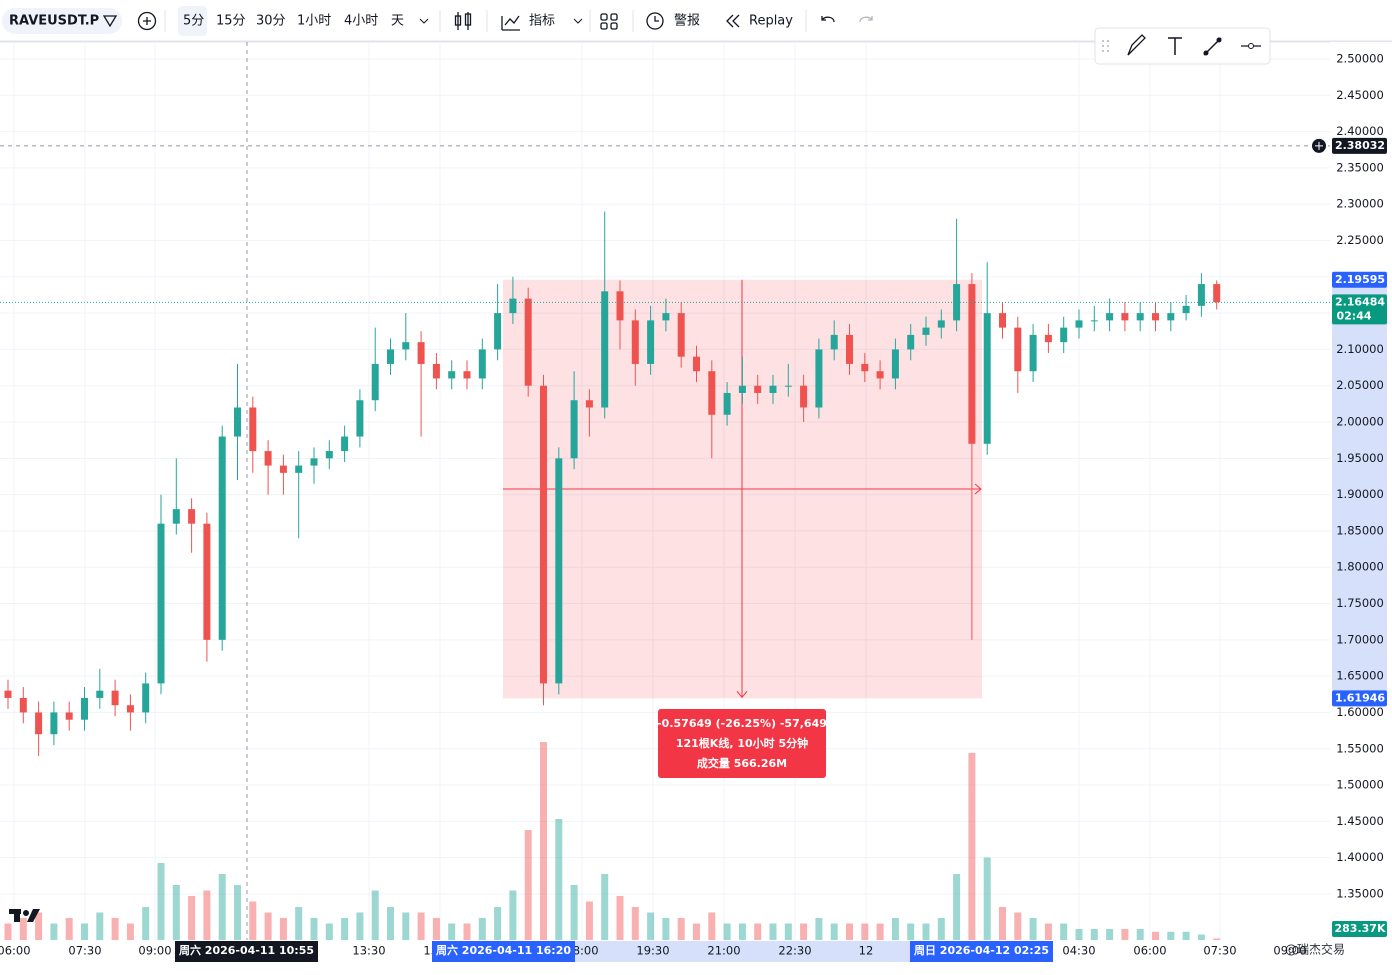 Image resolution: width=1392 pixels, height=975 pixels. I want to click on y-tick-label: 1.70000, so click(1360, 639).